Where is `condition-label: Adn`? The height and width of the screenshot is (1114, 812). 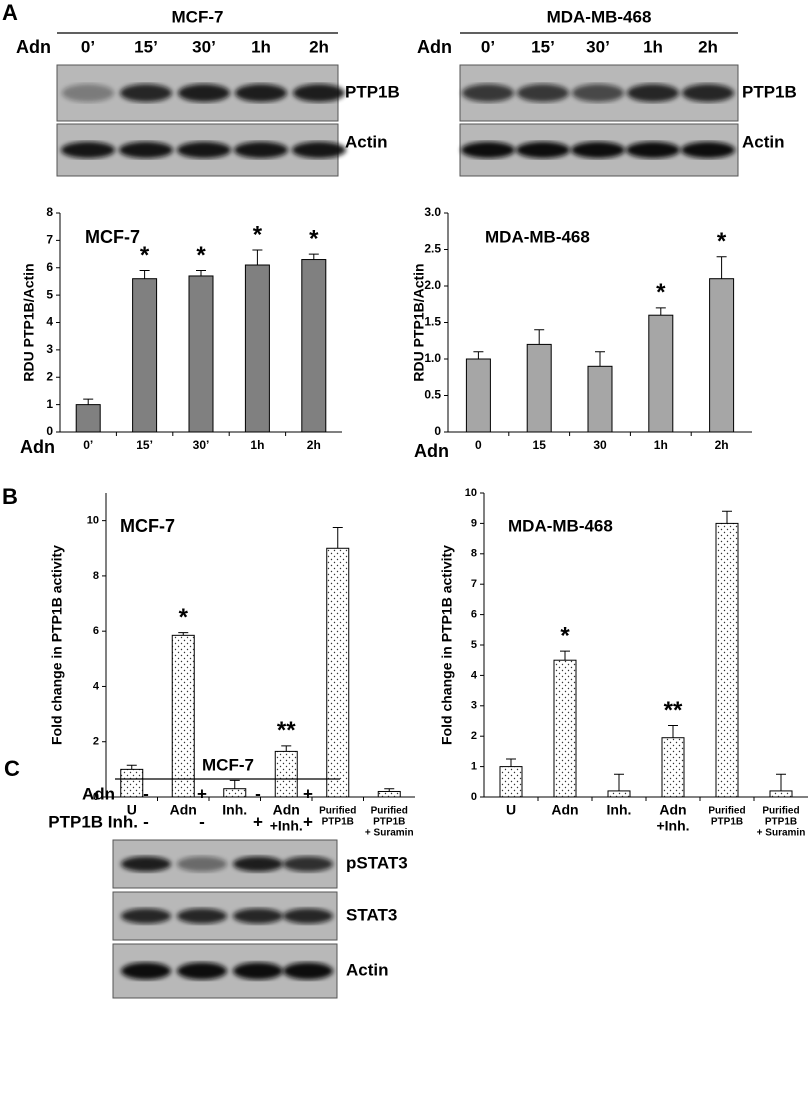 condition-label: Adn is located at coordinates (98, 793).